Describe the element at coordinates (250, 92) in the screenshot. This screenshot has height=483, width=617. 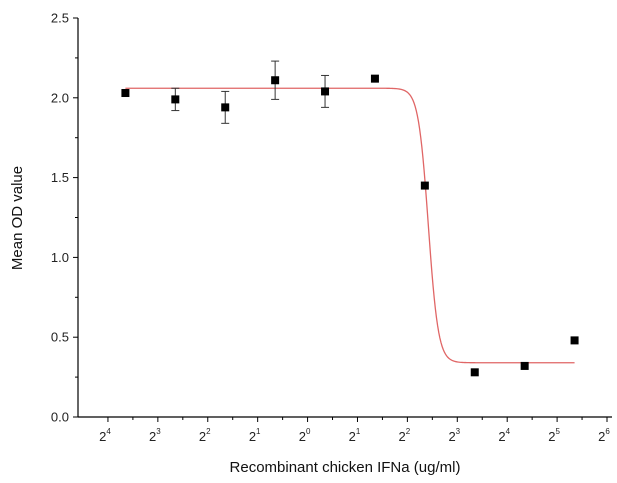
I see `error-layer` at that location.